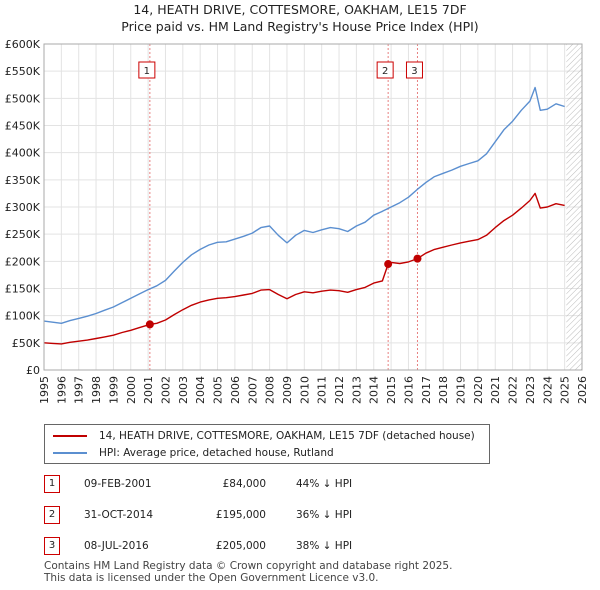 The width and height of the screenshot is (600, 590). I want to click on y-tick-label: £50K, so click(26, 343).